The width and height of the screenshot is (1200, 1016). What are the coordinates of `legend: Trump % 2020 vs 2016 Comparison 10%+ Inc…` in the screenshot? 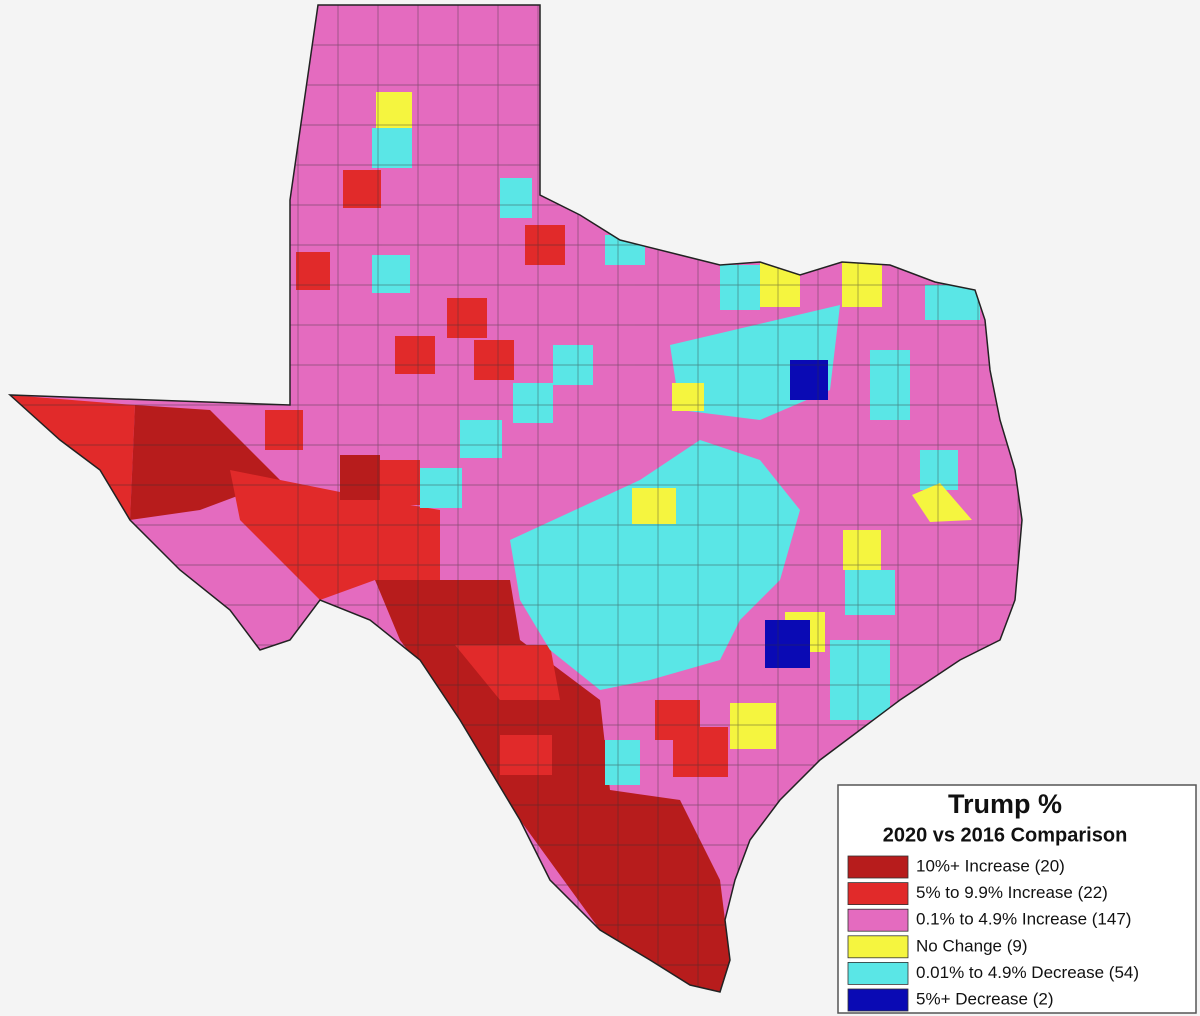 It's located at (1017, 899).